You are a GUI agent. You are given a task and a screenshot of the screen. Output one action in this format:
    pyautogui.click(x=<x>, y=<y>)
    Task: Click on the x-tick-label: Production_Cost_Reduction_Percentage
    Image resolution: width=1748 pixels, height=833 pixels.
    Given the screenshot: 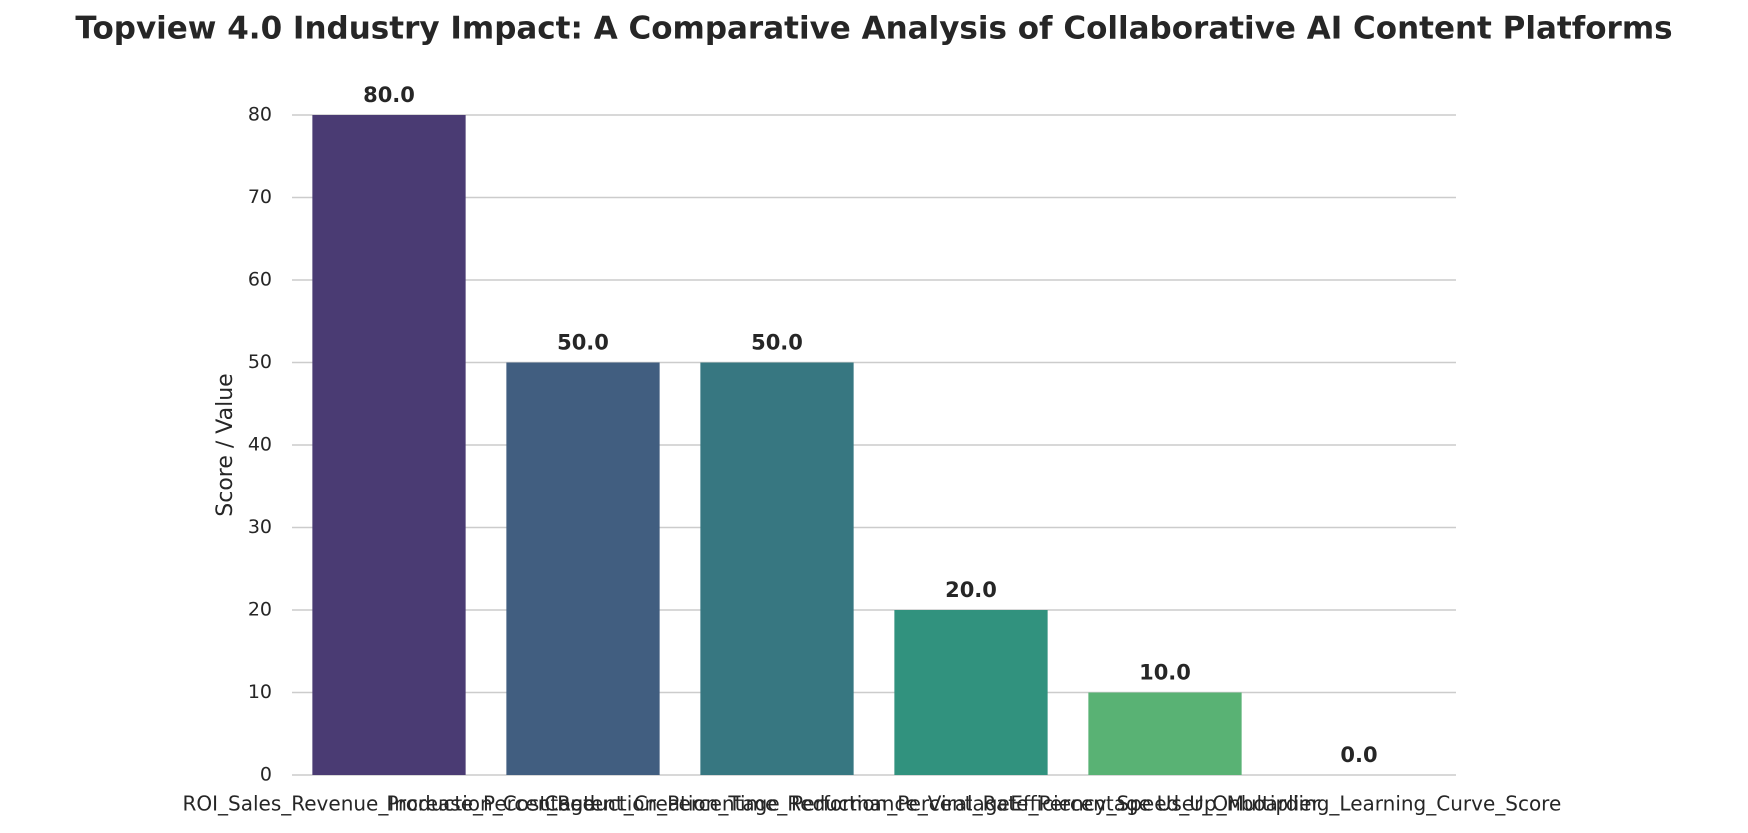 What is the action you would take?
    pyautogui.click(x=582, y=804)
    